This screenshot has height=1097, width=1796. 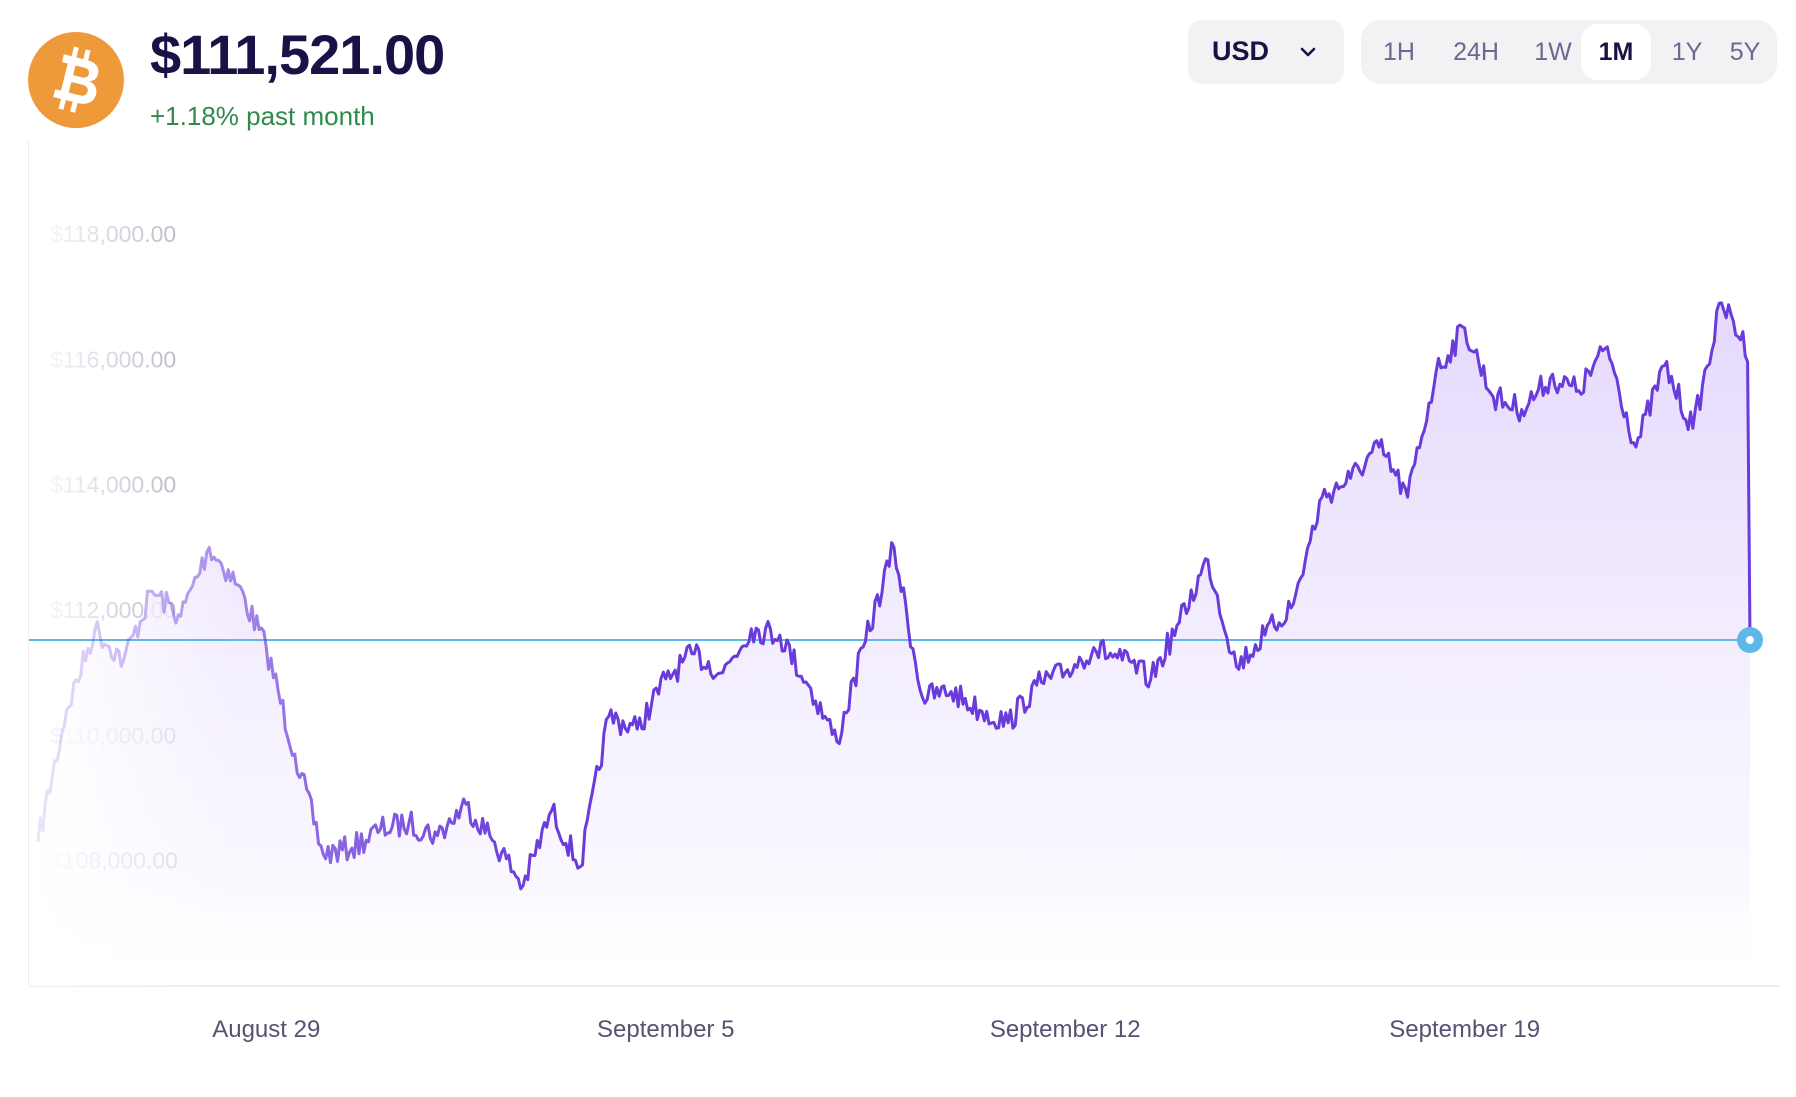 I want to click on chevron-down-icon, so click(x=1308, y=52).